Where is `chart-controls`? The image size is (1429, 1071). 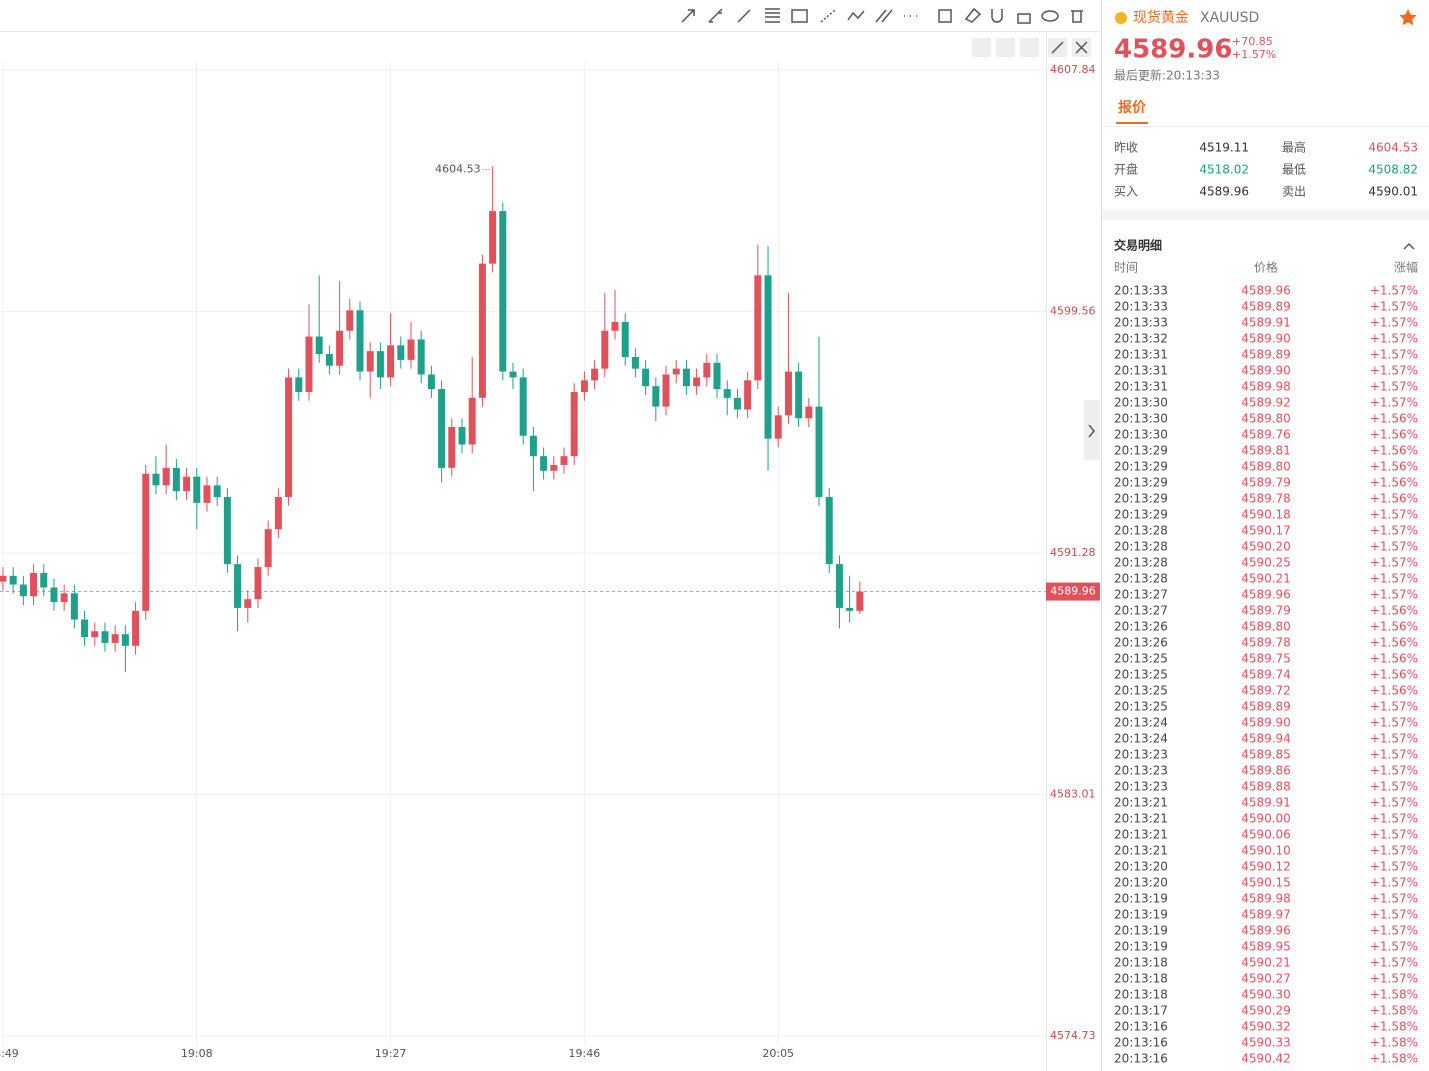 chart-controls is located at coordinates (1031, 47).